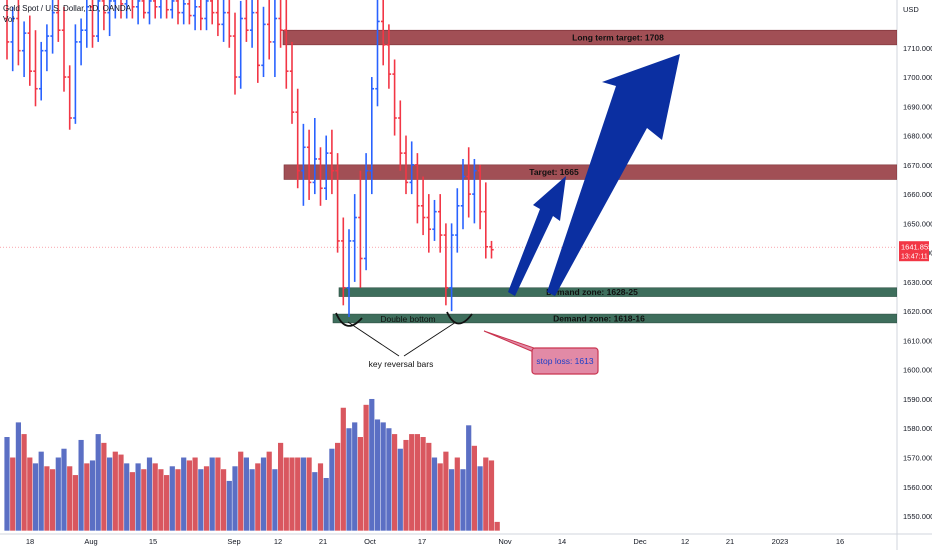  Describe the element at coordinates (917, 370) in the screenshot. I see `price-tick: 1600.000` at that location.